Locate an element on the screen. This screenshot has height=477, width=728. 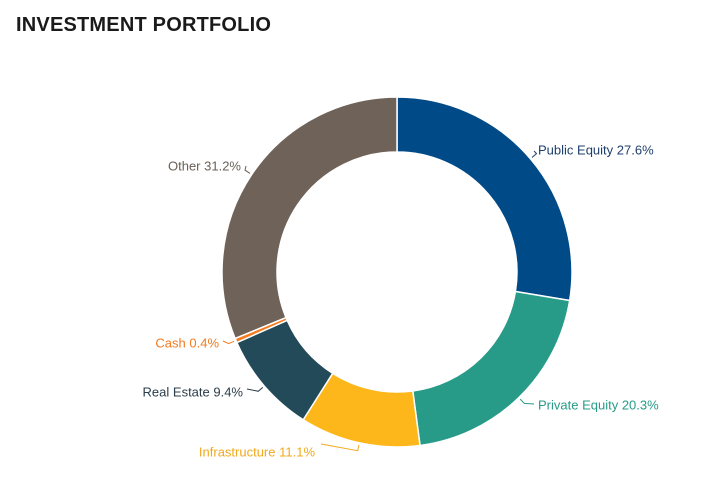
leader-line-public-equity is located at coordinates (534, 154).